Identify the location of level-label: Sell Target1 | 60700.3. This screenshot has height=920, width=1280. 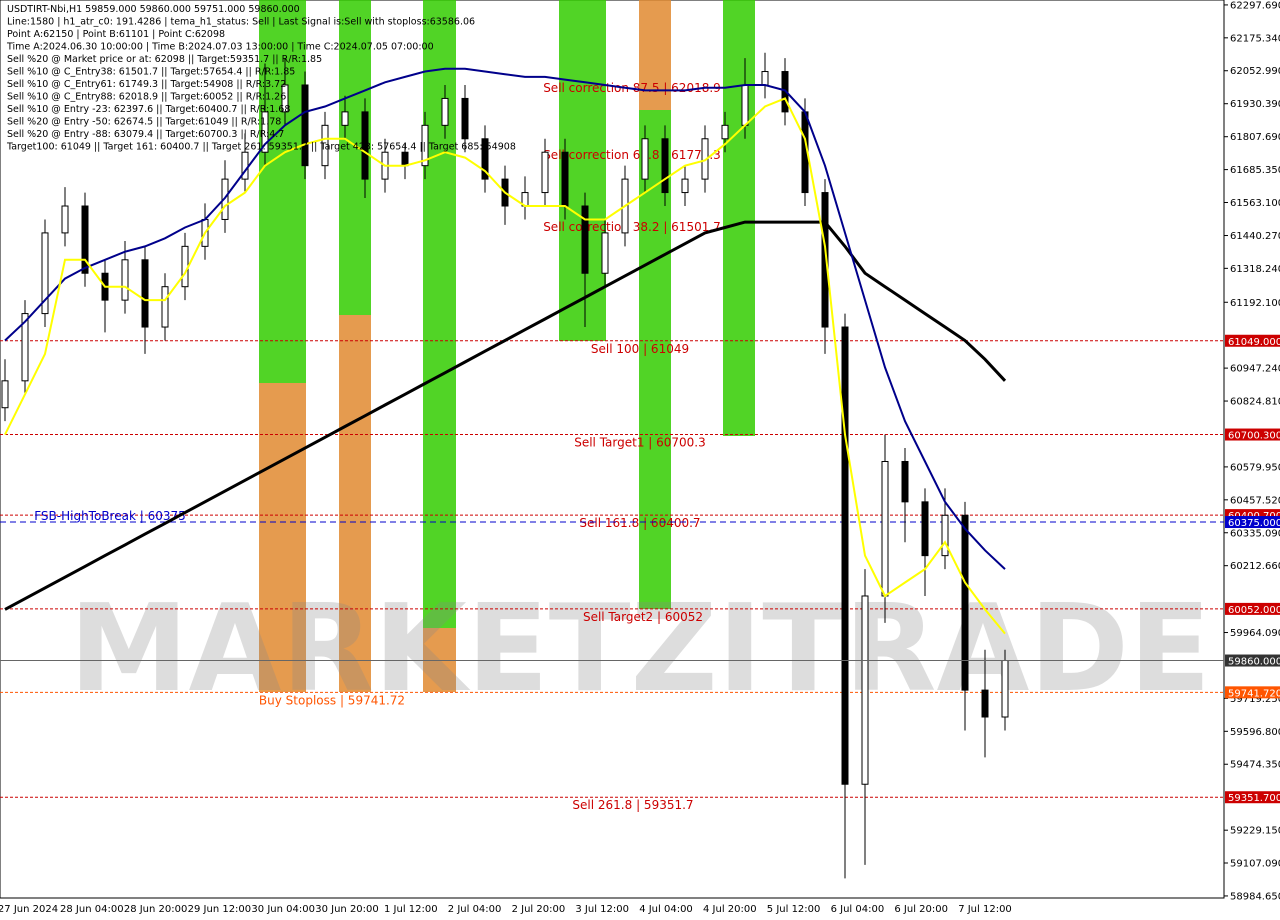
(640, 443).